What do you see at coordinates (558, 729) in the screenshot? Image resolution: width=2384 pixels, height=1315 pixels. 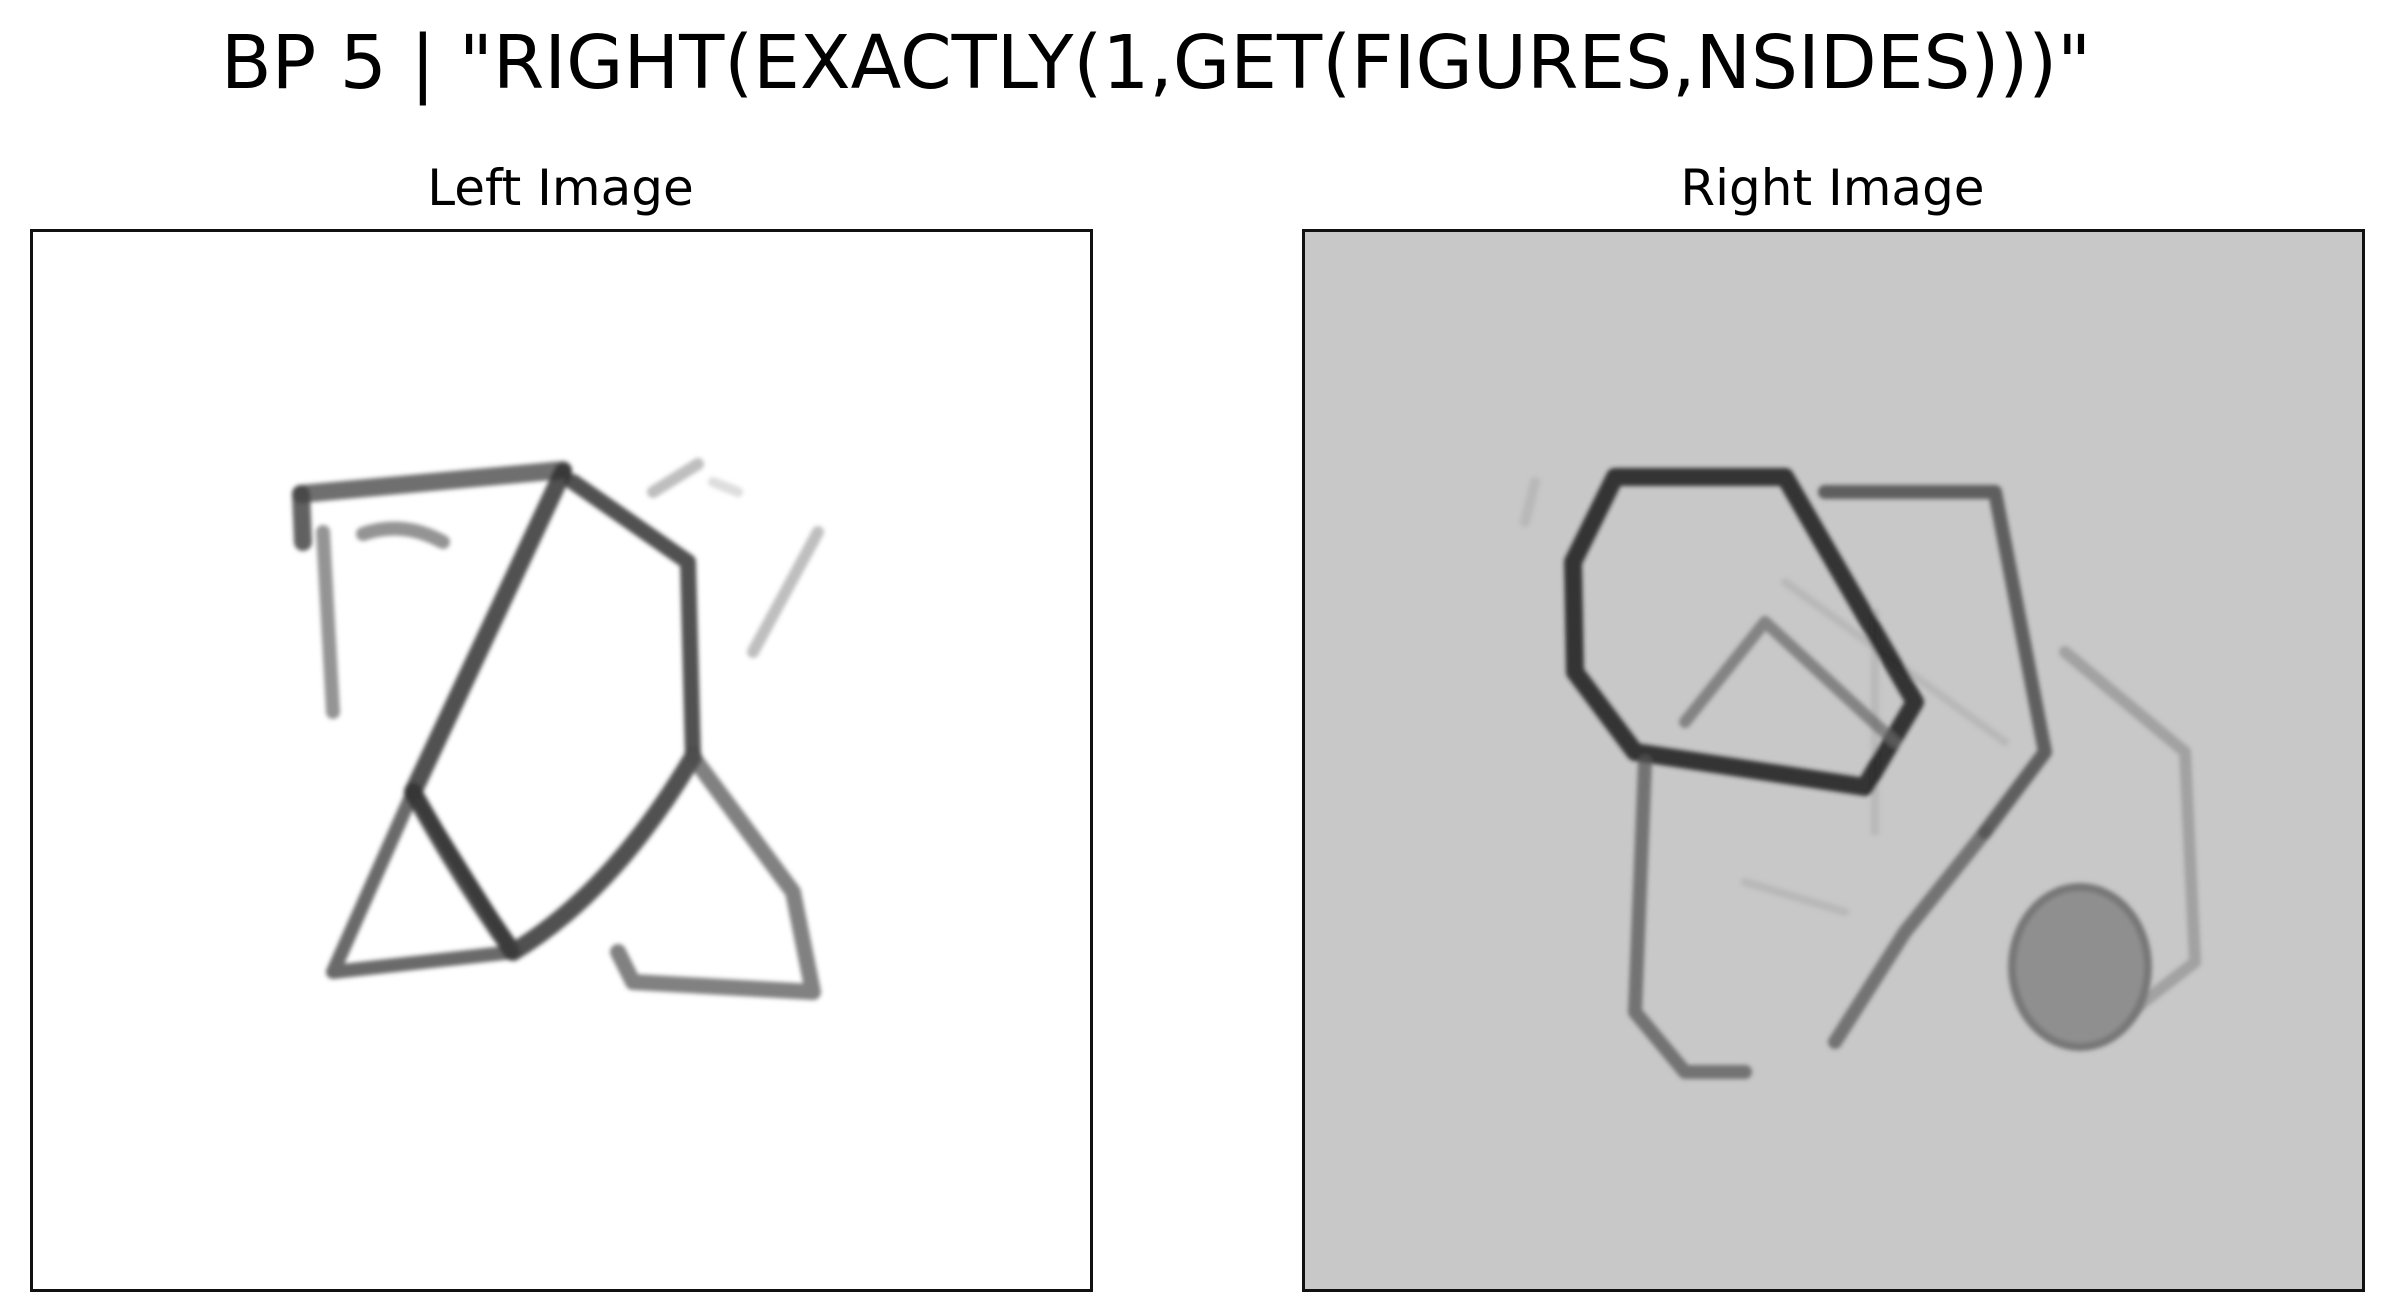 I see `left-sketch-drawing` at bounding box center [558, 729].